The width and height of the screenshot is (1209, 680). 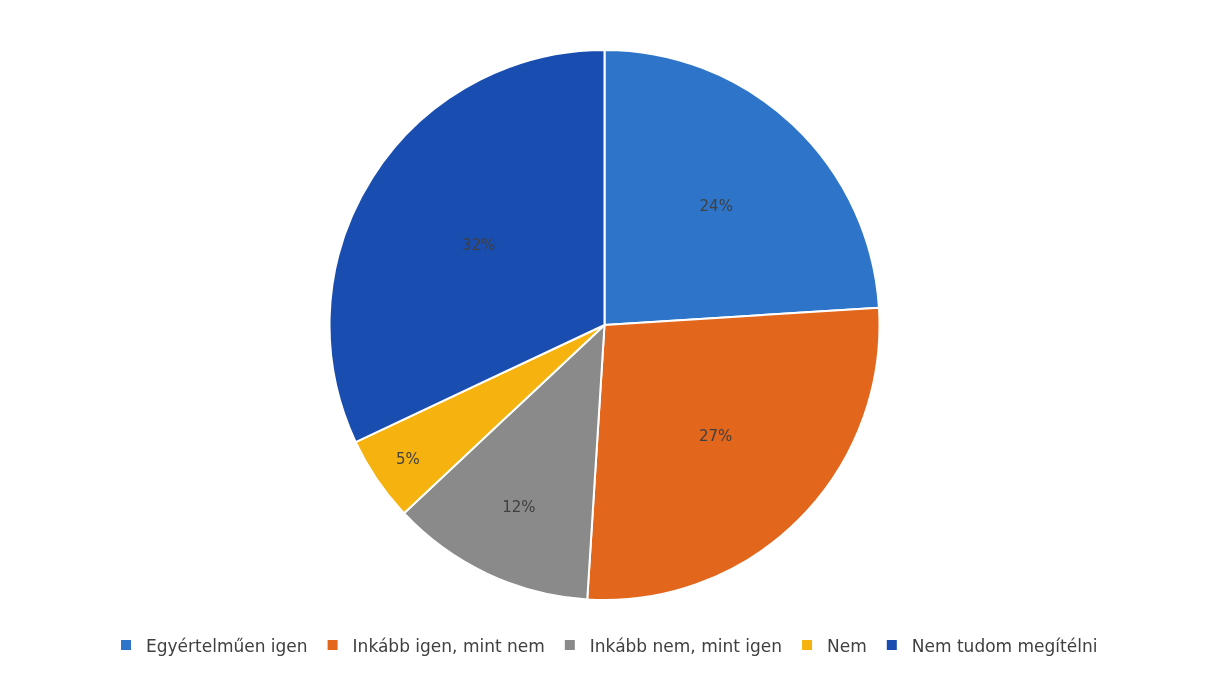 I want to click on legend-label: Nem tudom megítélni, so click(x=1004, y=645).